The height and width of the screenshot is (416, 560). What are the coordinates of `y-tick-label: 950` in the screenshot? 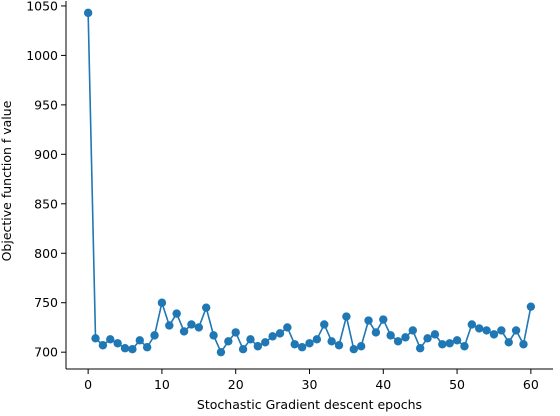 It's located at (46, 104).